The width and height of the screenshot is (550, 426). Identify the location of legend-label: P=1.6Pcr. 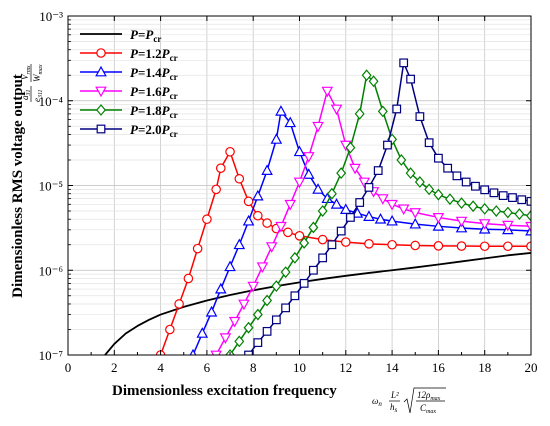
(154, 92).